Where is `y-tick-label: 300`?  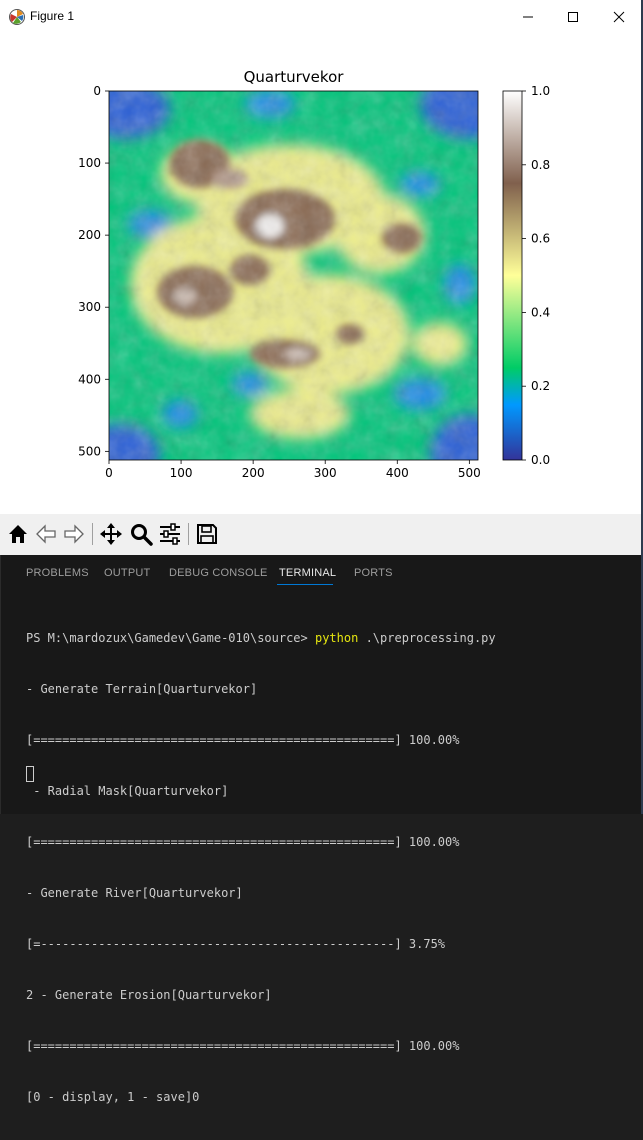 y-tick-label: 300 is located at coordinates (89, 307).